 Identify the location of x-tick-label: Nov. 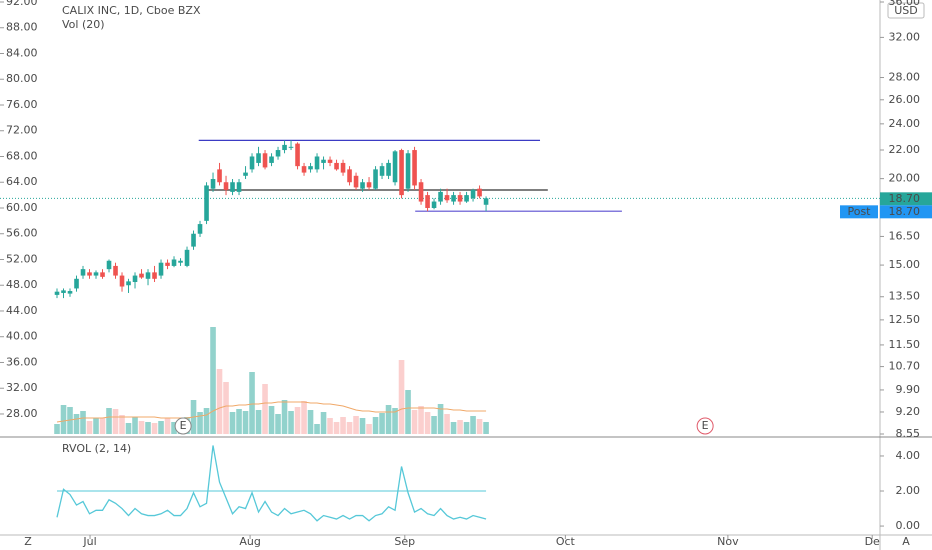
(728, 541).